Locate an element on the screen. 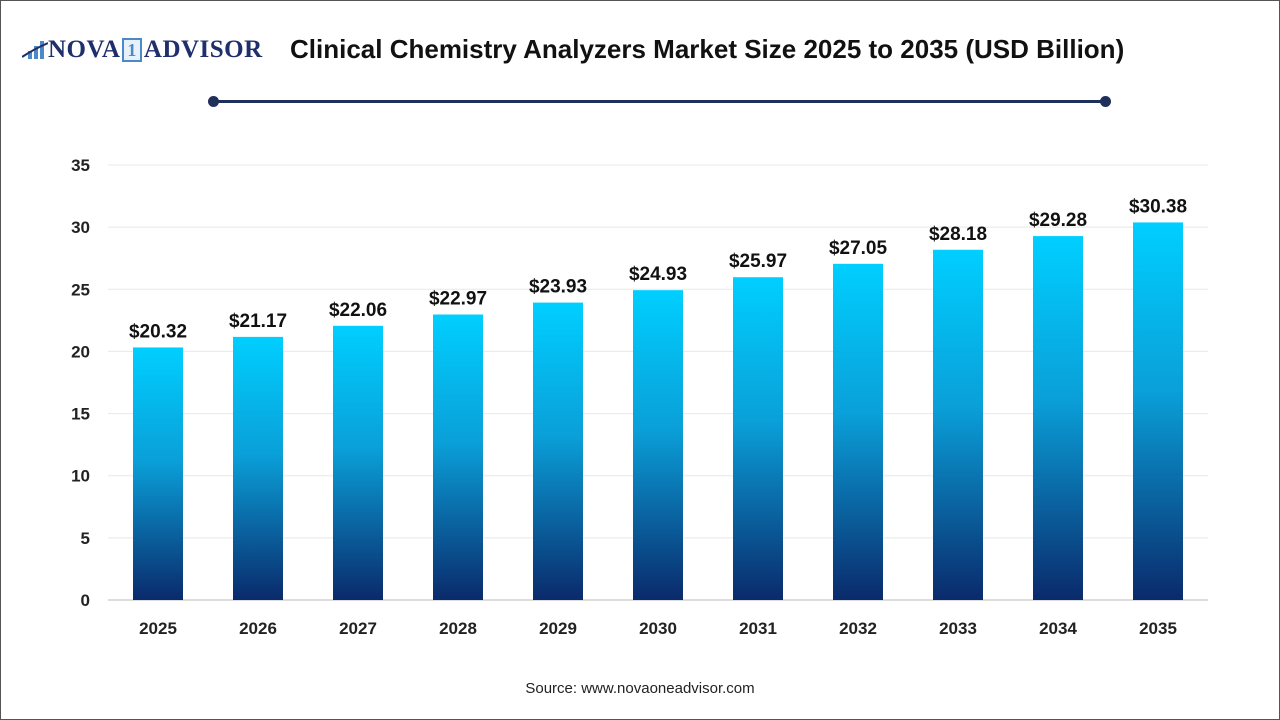 This screenshot has width=1280, height=720. data-label: $22.97 is located at coordinates (458, 299).